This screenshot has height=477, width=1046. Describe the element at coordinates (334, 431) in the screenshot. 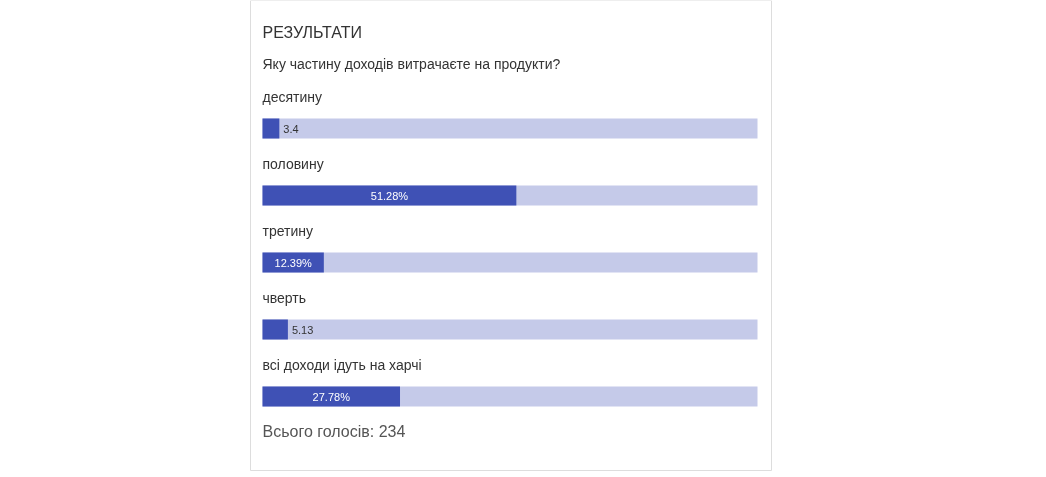

I see `text: Всього голосів: 234` at that location.